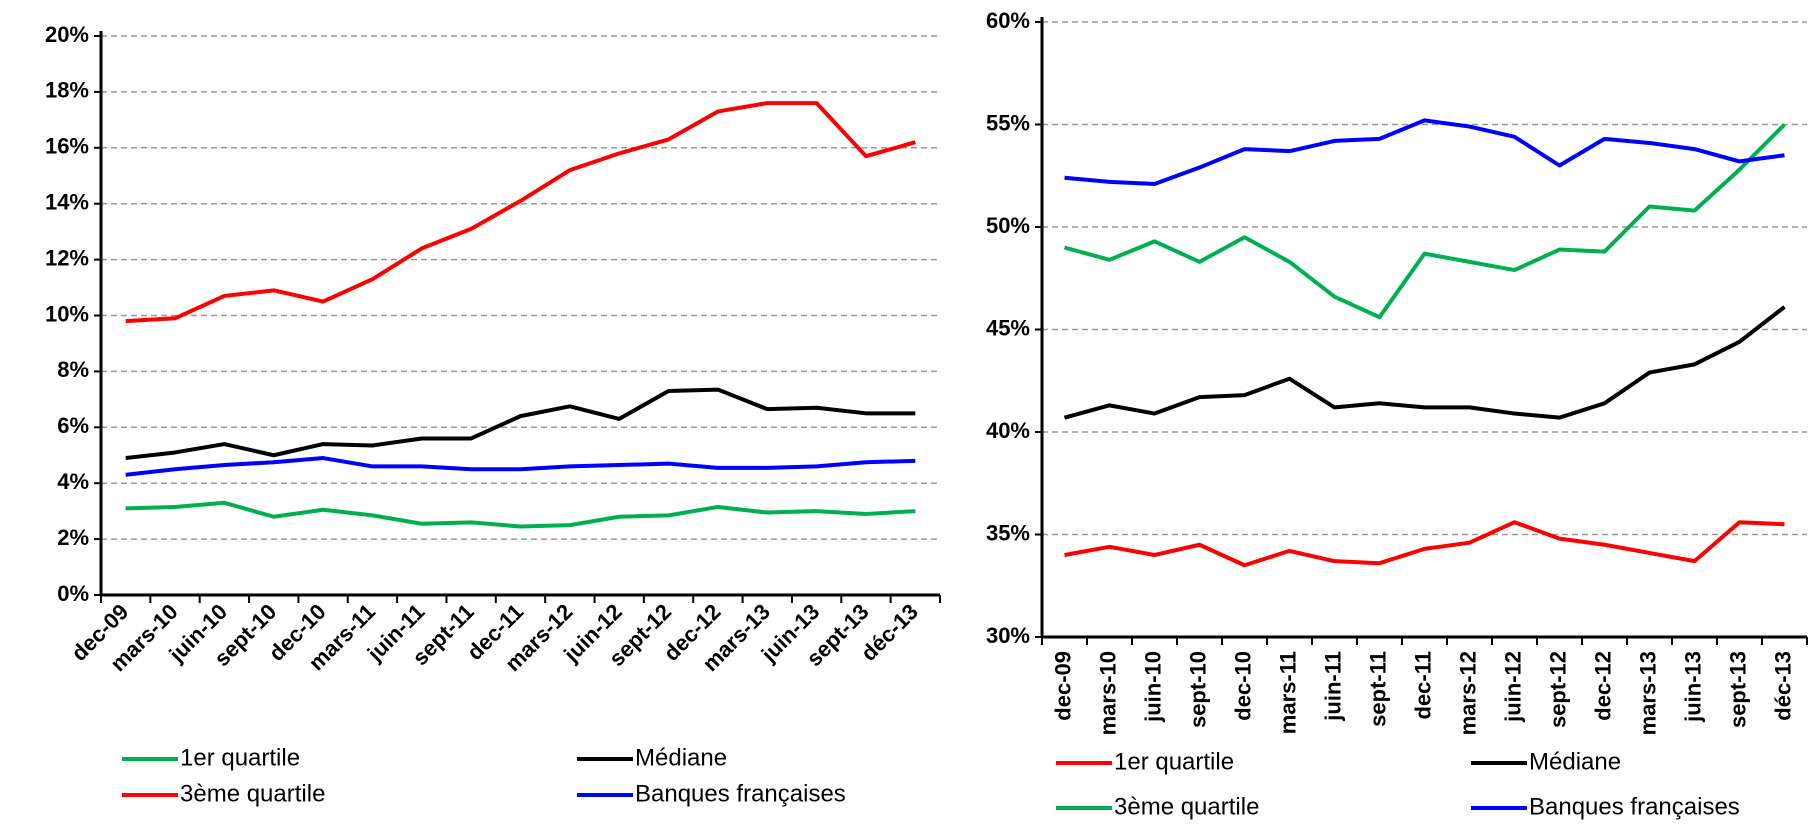 The height and width of the screenshot is (826, 1819). Describe the element at coordinates (67, 257) in the screenshot. I see `y-tick-label: 12%` at that location.